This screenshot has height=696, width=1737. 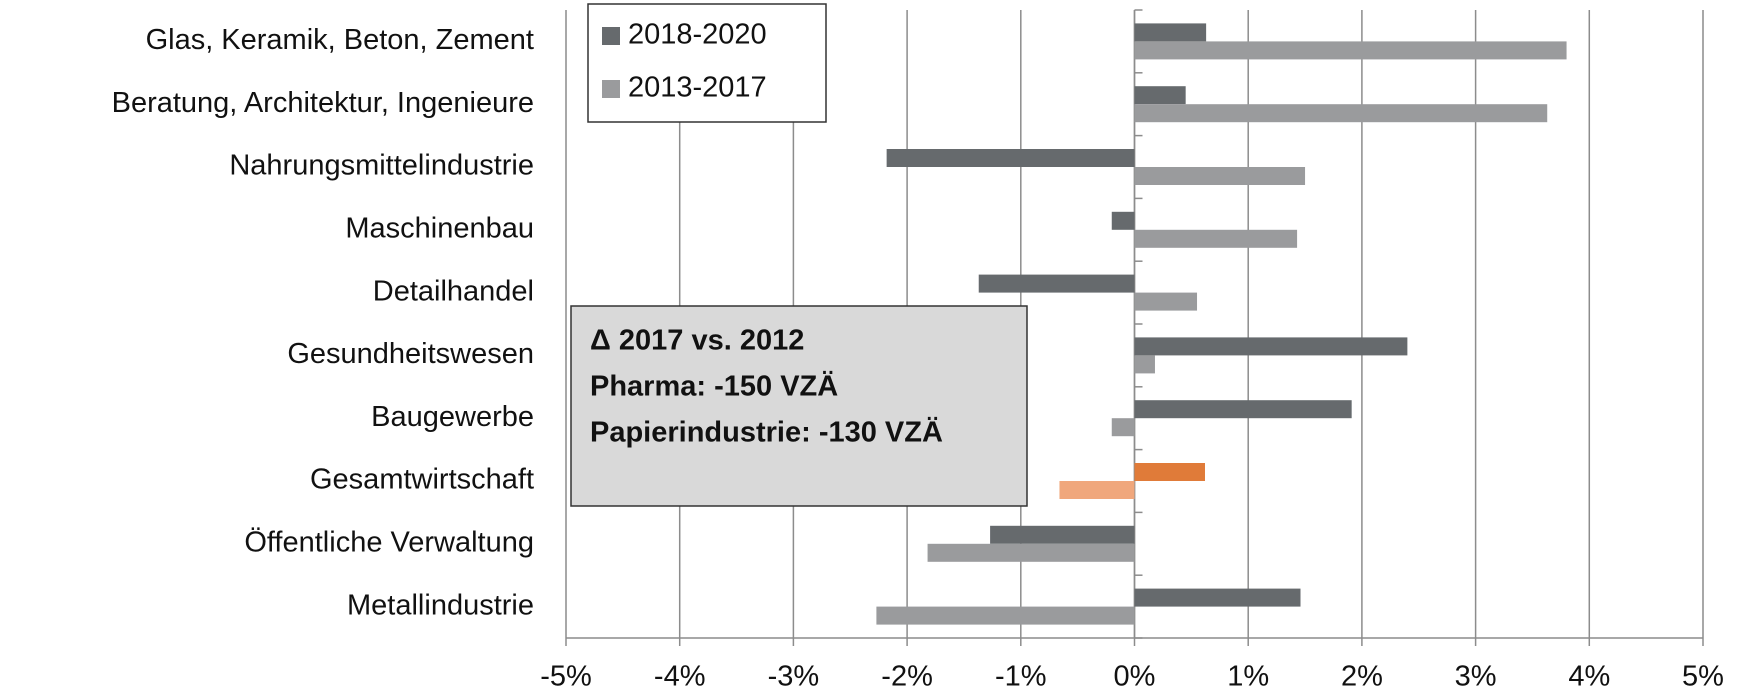 What do you see at coordinates (1589, 677) in the screenshot?
I see `x-tick-label: 4%` at bounding box center [1589, 677].